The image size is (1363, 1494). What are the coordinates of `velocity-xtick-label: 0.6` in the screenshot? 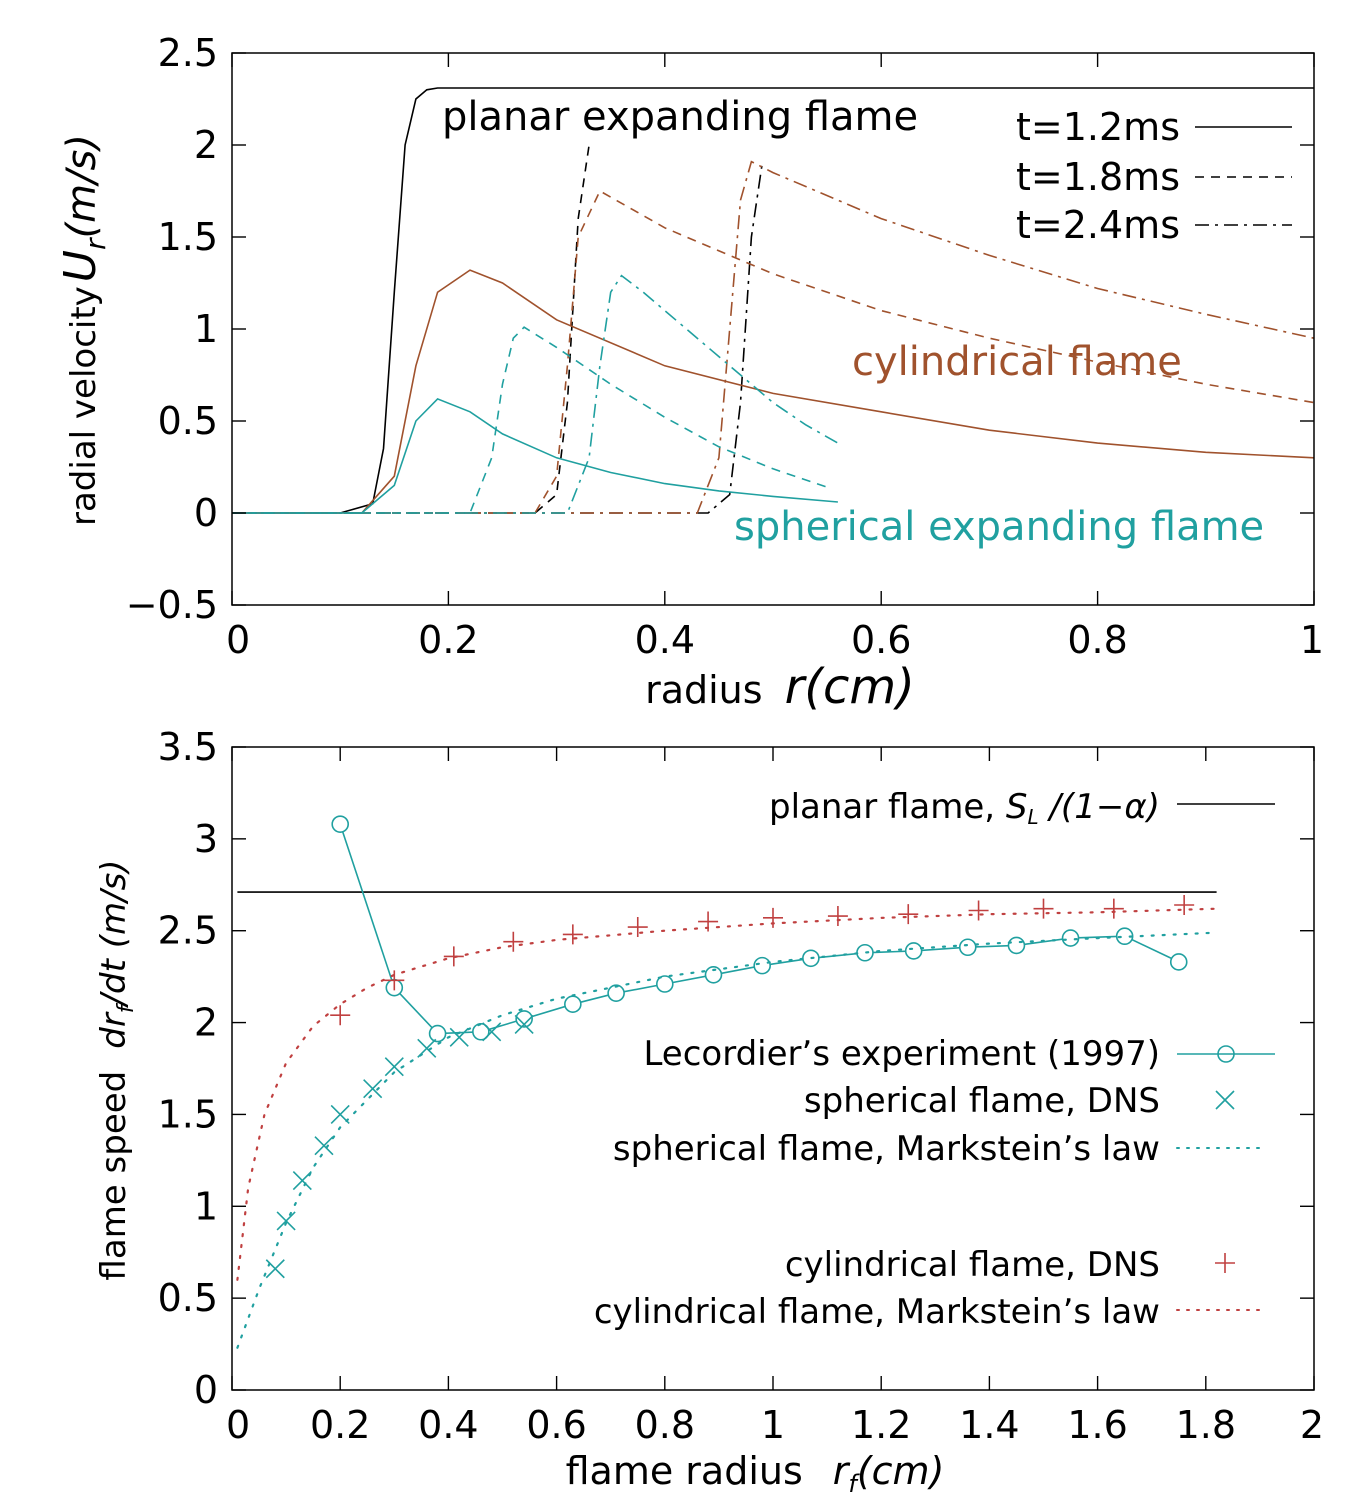 It's located at (881, 640).